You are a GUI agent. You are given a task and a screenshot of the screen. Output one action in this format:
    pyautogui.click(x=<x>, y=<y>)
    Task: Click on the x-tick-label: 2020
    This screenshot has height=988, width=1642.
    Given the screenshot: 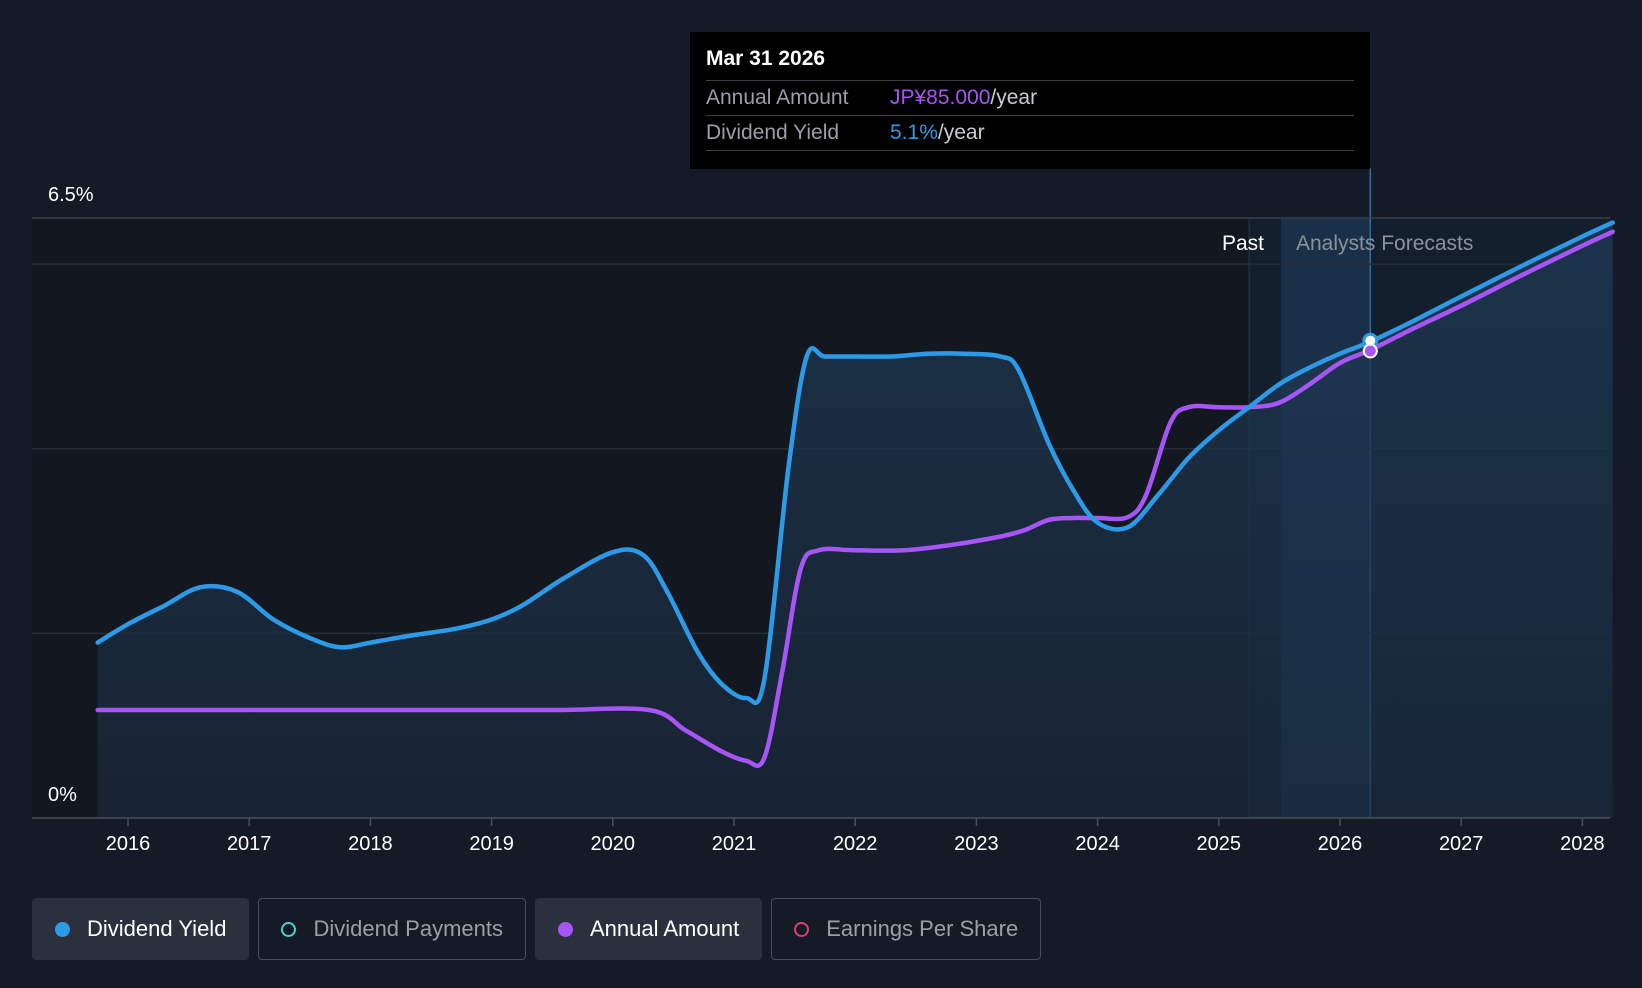 What is the action you would take?
    pyautogui.click(x=613, y=844)
    